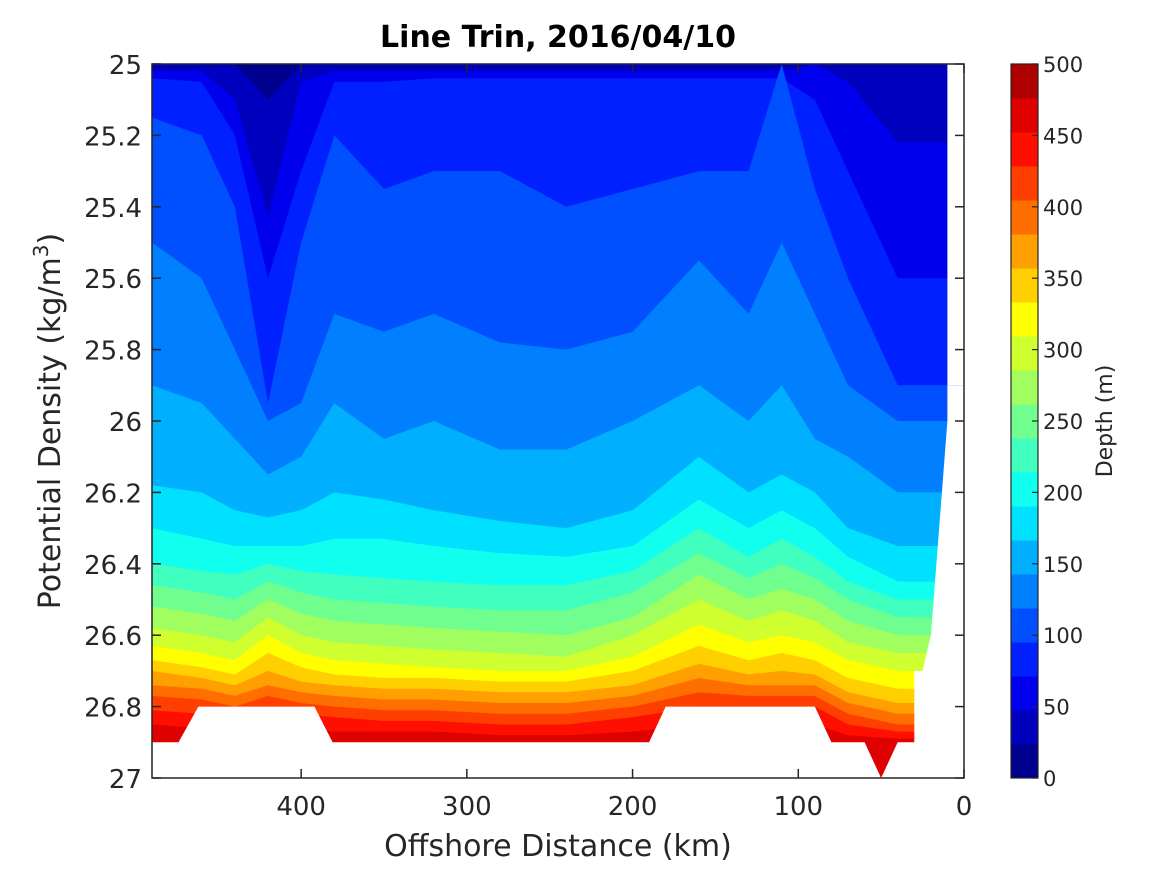  I want to click on y-axis-label-superscript: 3, so click(41, 250).